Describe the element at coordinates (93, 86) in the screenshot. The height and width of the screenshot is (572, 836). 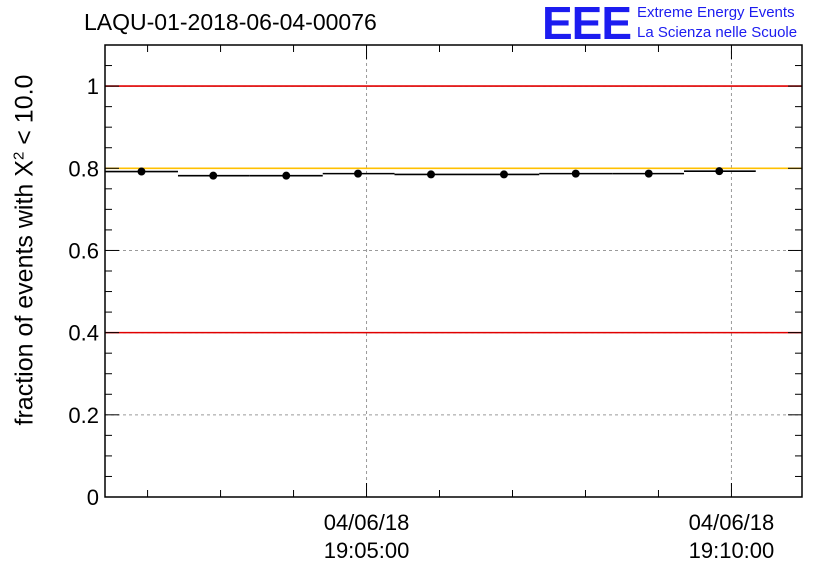
I see `y-tick-label: 1` at that location.